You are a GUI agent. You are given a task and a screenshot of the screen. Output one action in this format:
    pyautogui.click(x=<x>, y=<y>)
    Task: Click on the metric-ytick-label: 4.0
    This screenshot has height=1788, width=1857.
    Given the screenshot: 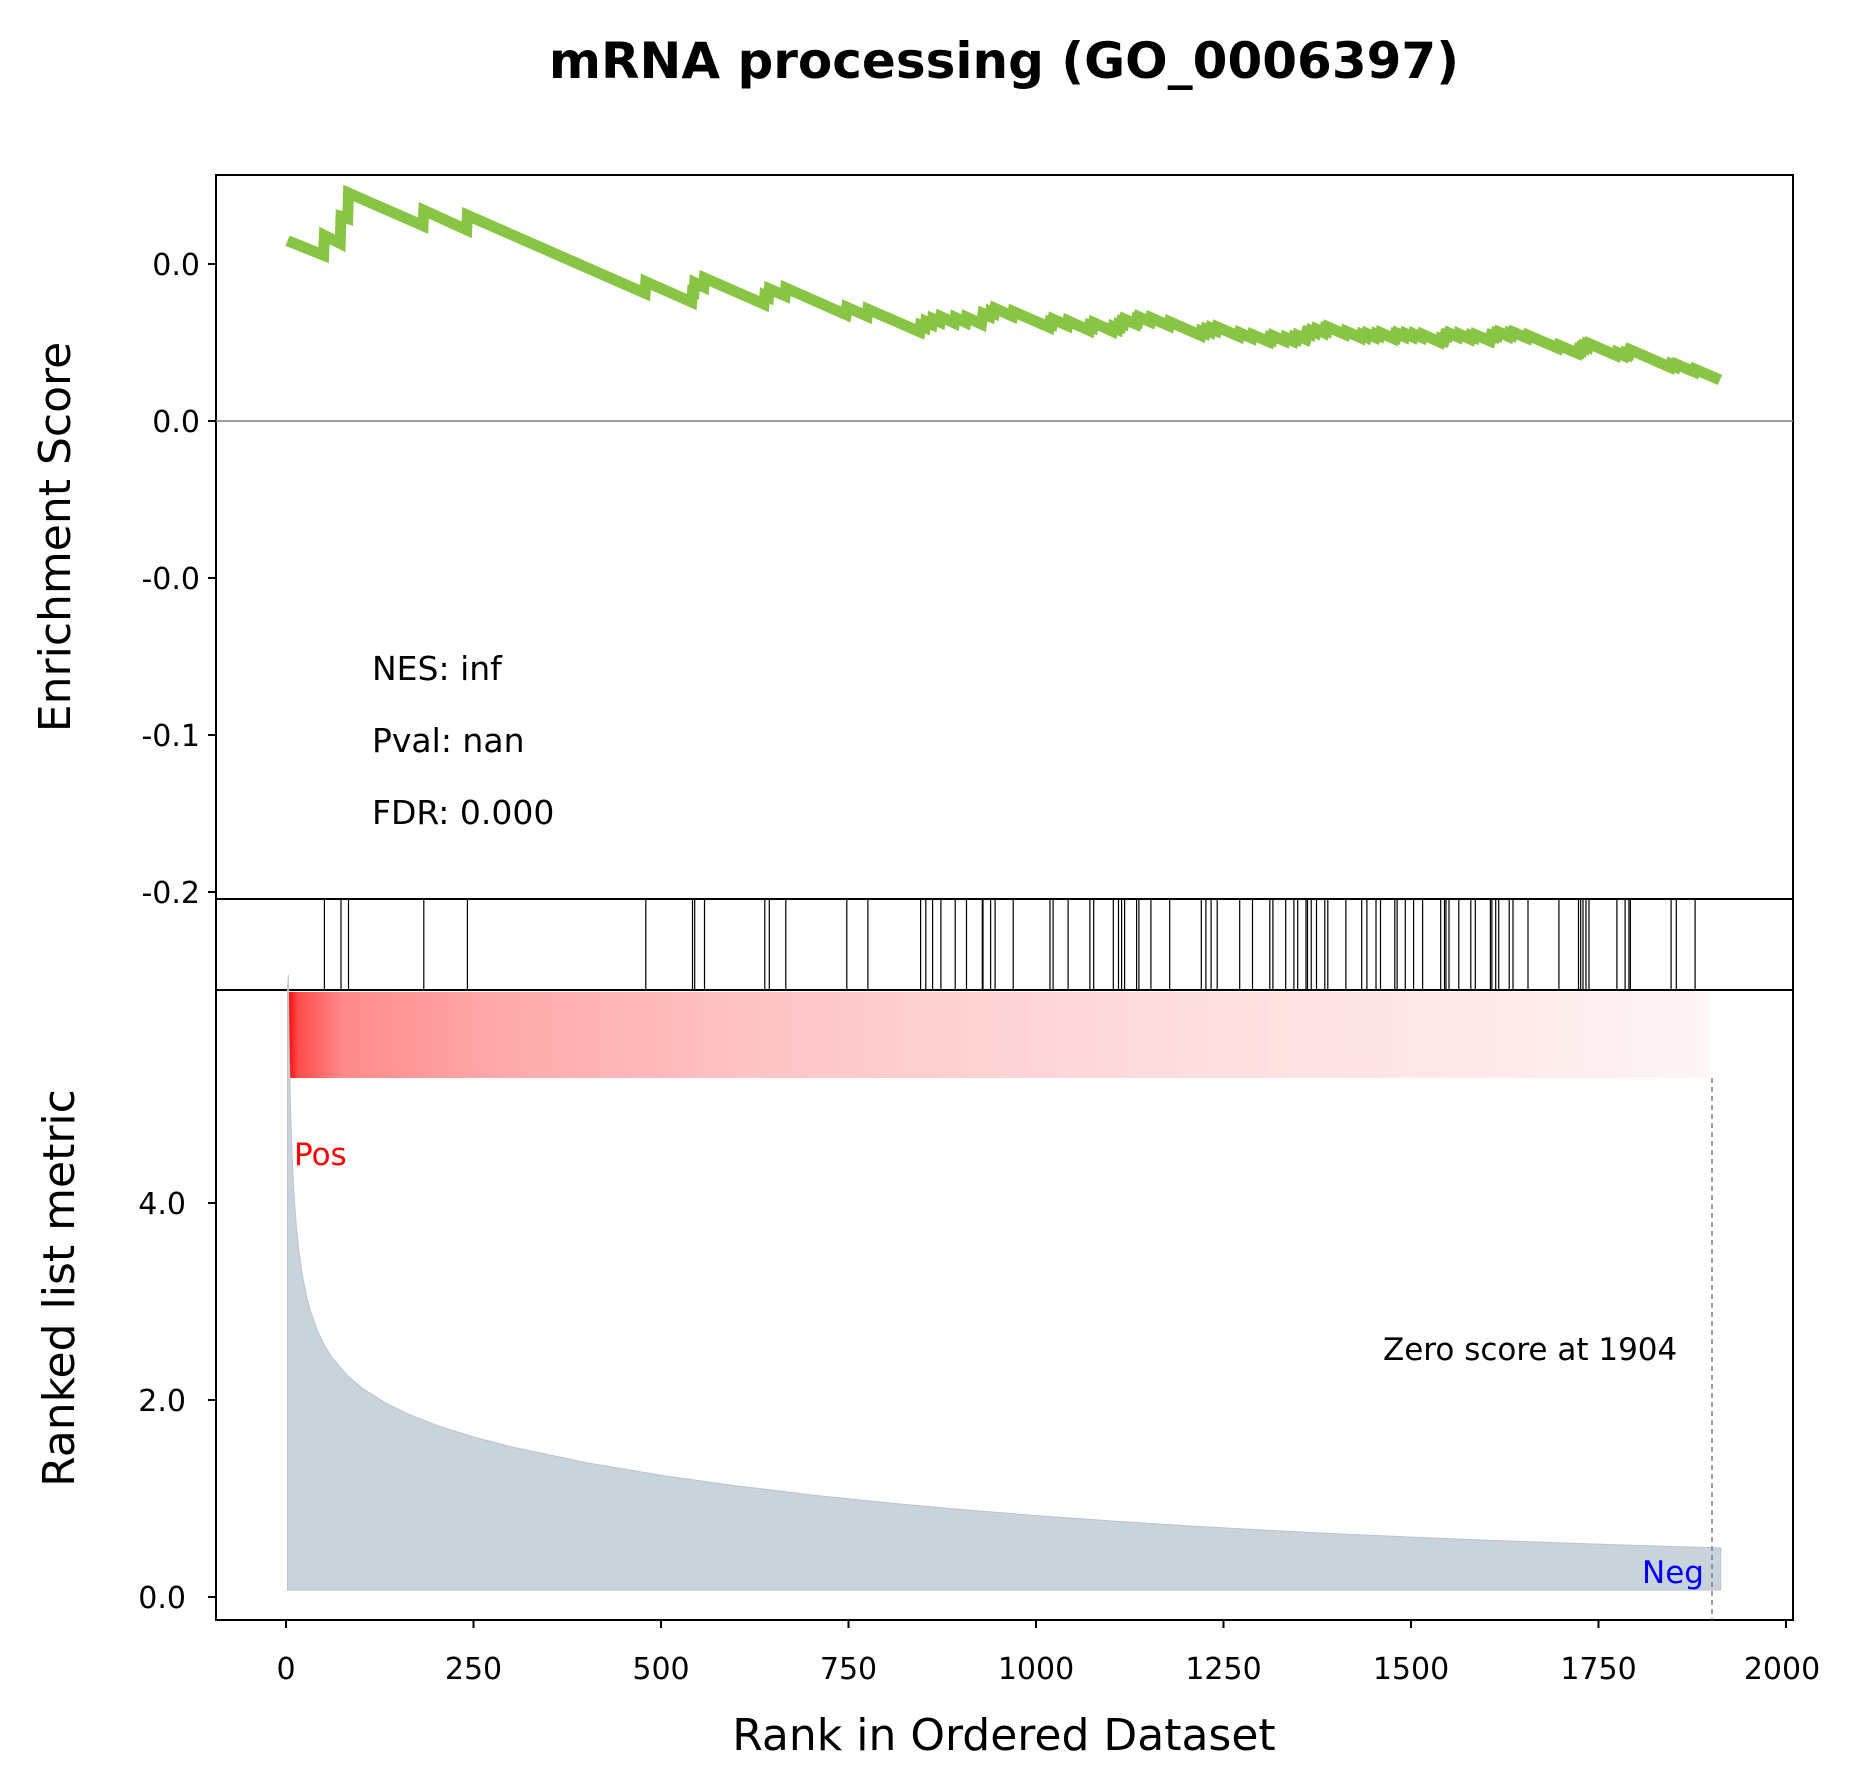 What is the action you would take?
    pyautogui.click(x=162, y=1204)
    